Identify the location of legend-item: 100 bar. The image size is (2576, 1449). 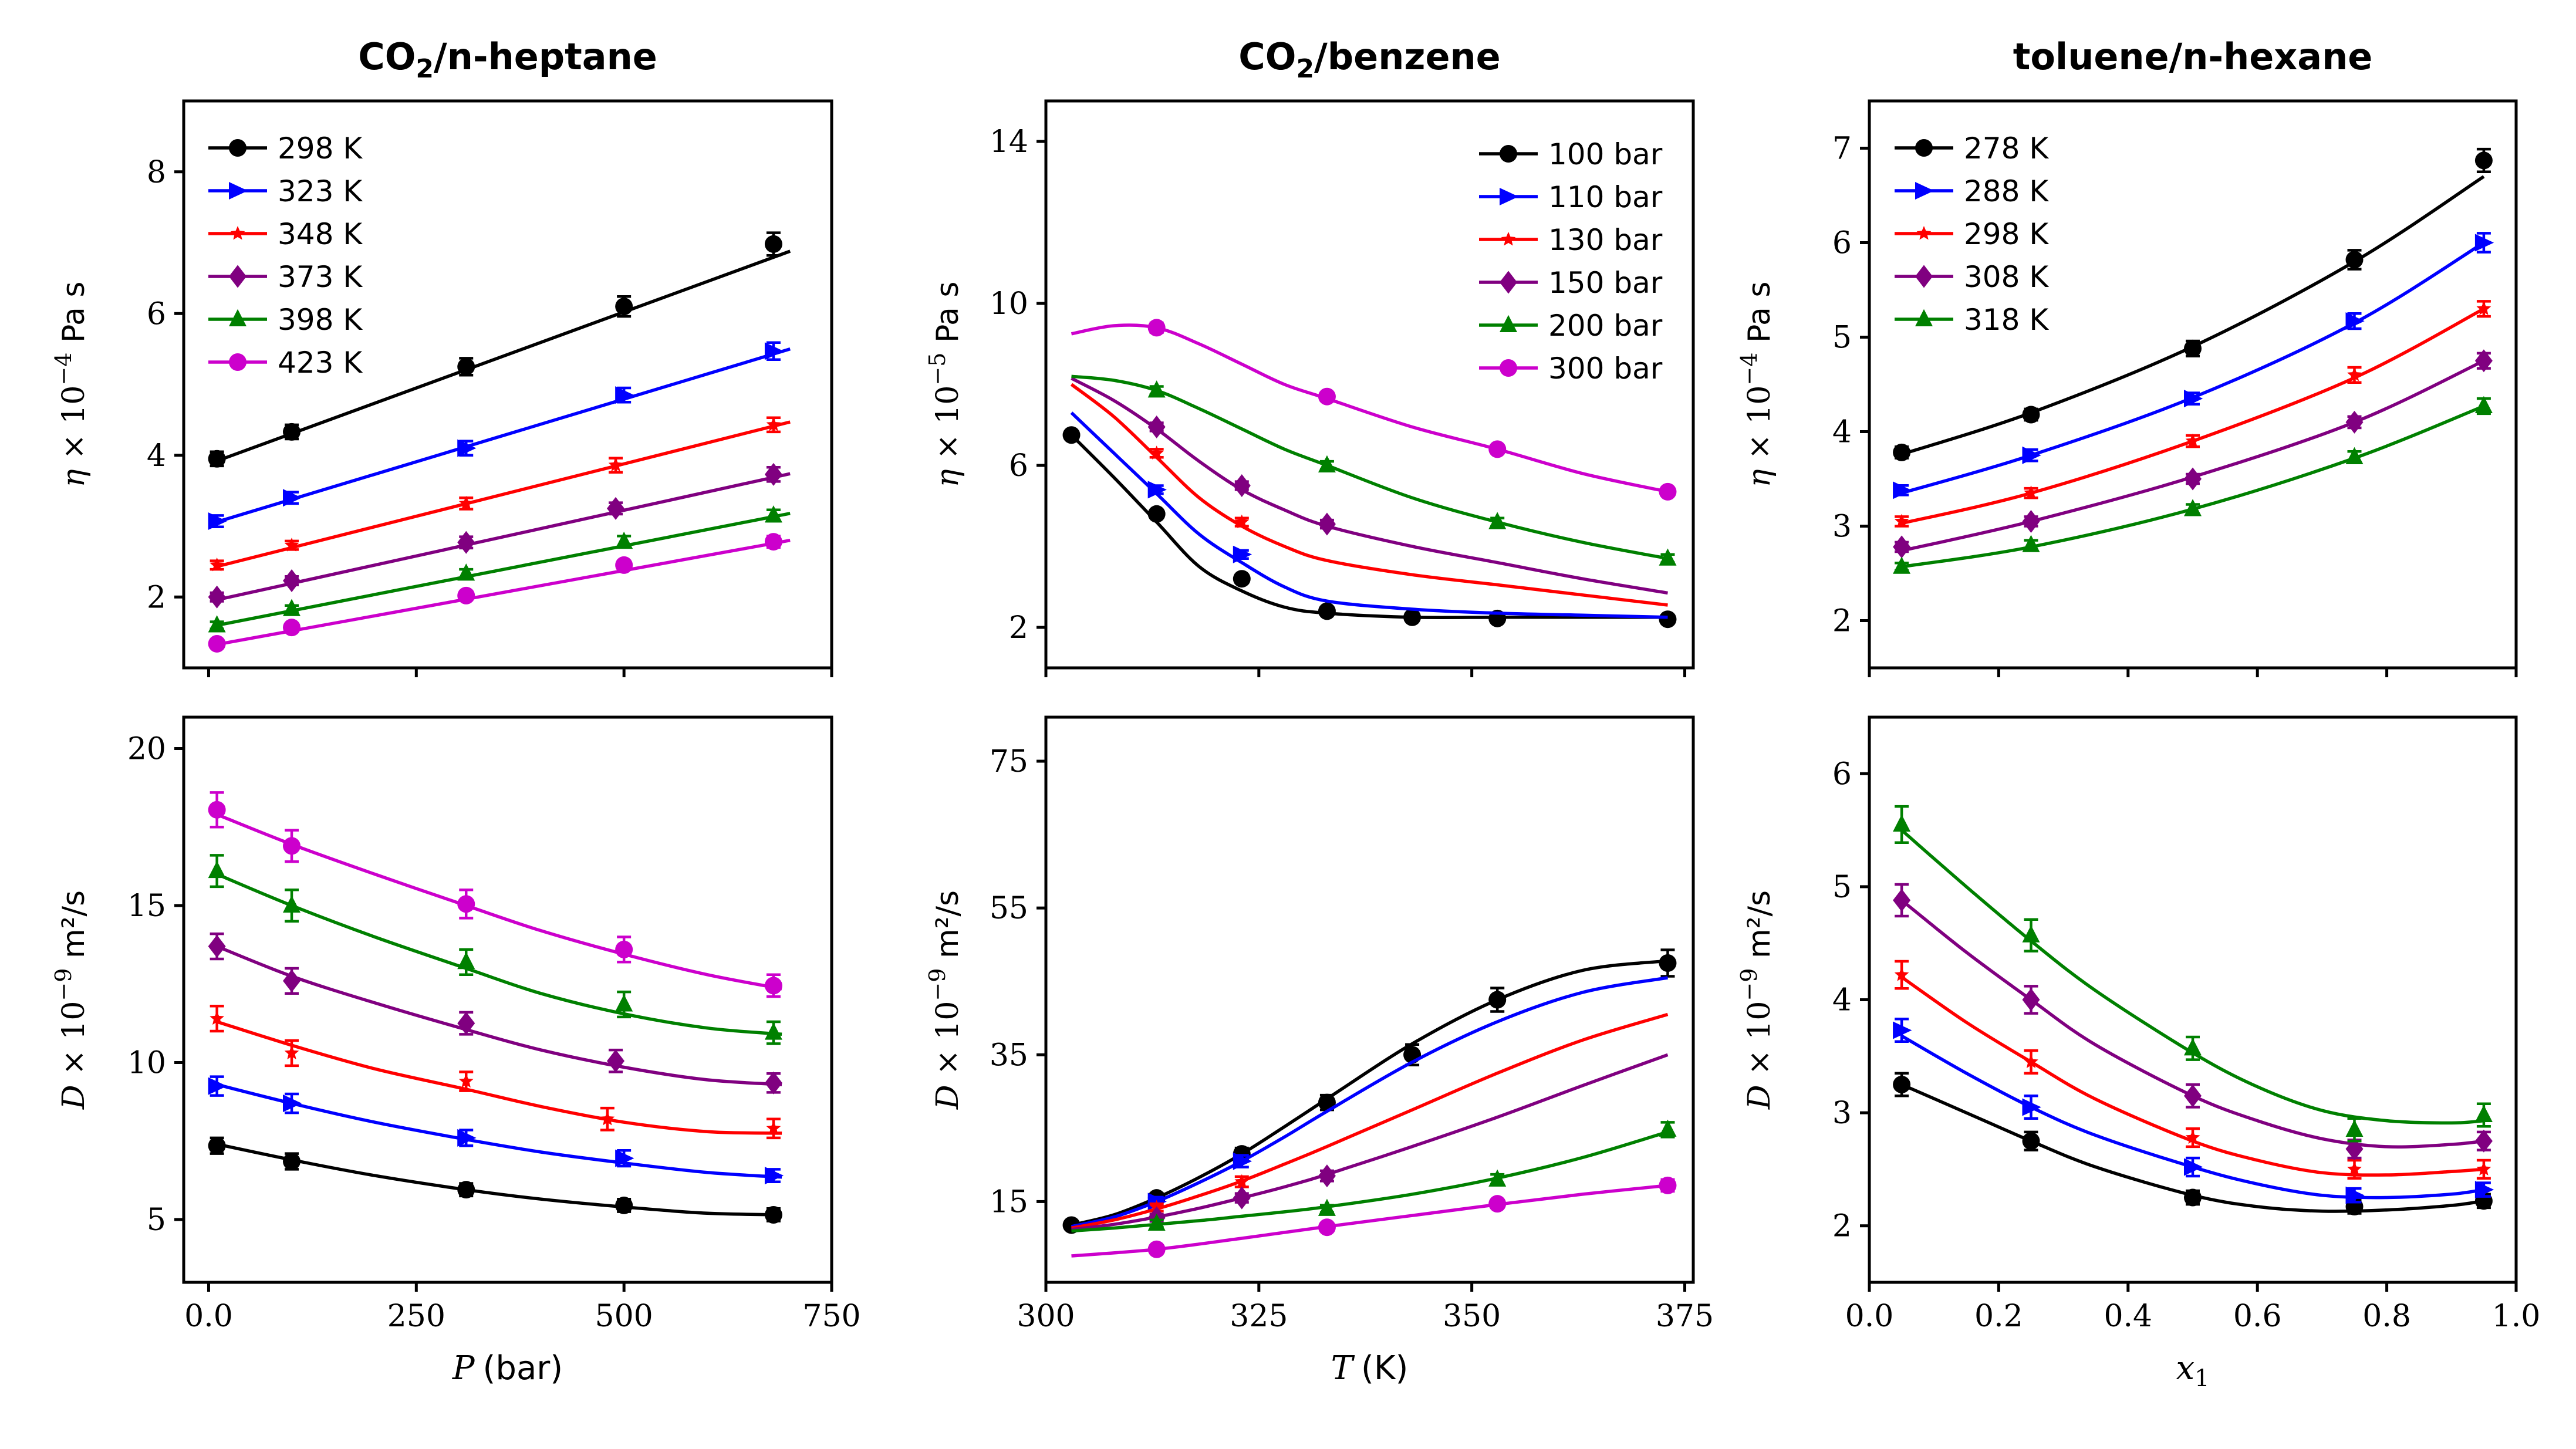
(1571, 154).